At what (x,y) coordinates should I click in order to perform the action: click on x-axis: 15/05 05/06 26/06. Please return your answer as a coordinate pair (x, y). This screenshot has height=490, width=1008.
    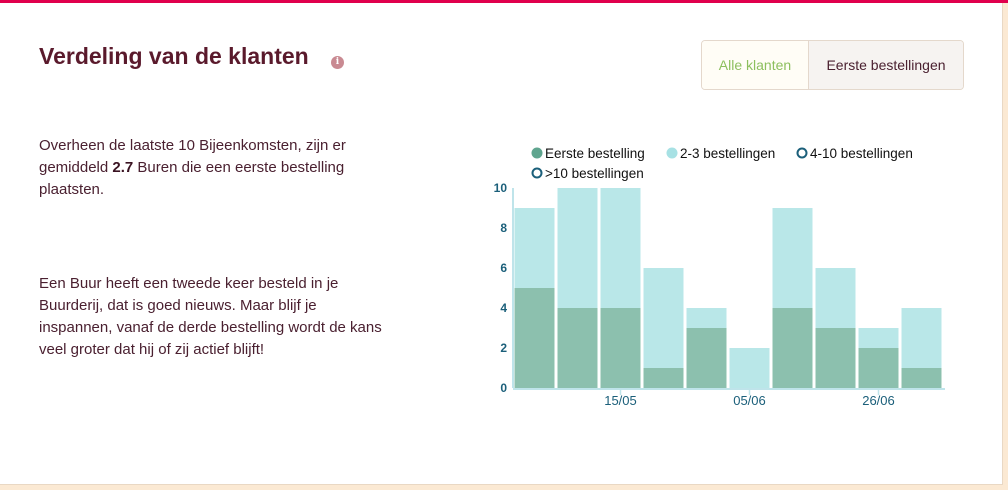
    Looking at the image, I should click on (729, 398).